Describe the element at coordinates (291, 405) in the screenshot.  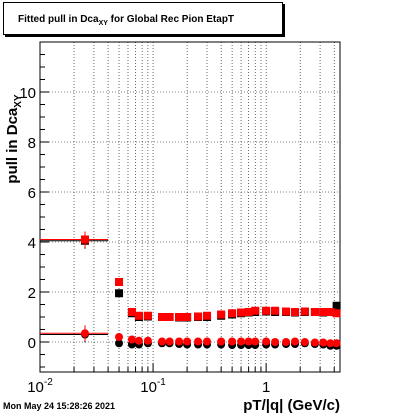
I see `x-axis-label: pT/|q| (GeV/c)` at that location.